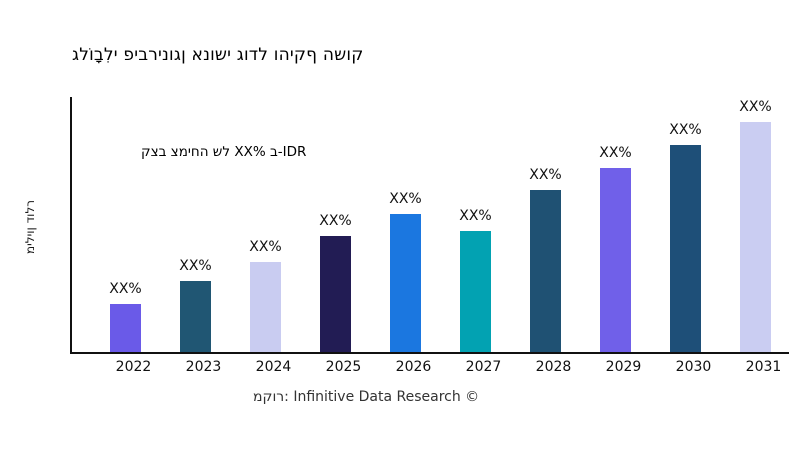 Image resolution: width=800 pixels, height=450 pixels. Describe the element at coordinates (553, 367) in the screenshot. I see `x-tick-label-2028: 2028` at that location.